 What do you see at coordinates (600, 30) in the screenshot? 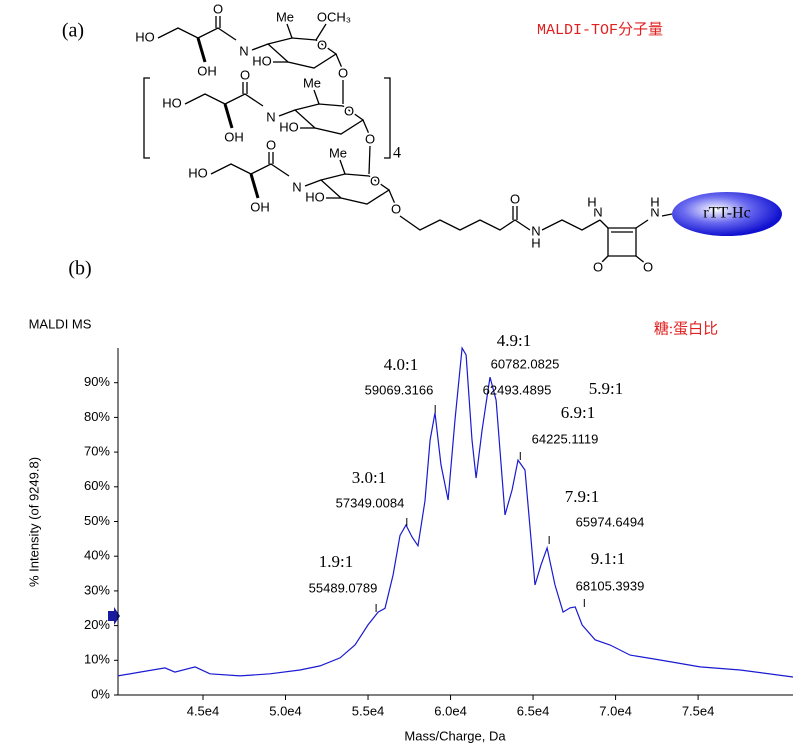
I see `note: MALDI-TOF分子量` at bounding box center [600, 30].